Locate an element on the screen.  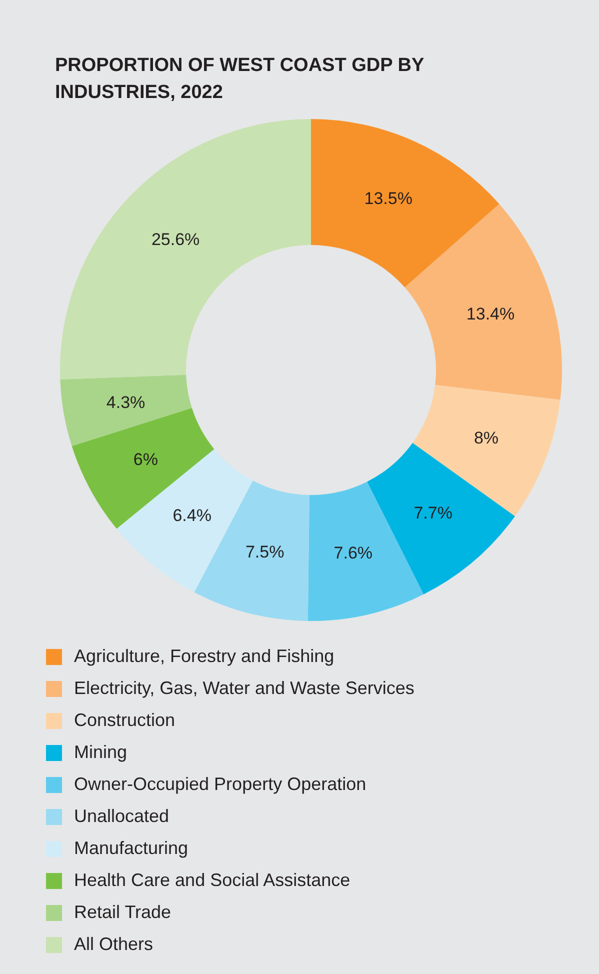
data-label: 6% is located at coordinates (145, 460).